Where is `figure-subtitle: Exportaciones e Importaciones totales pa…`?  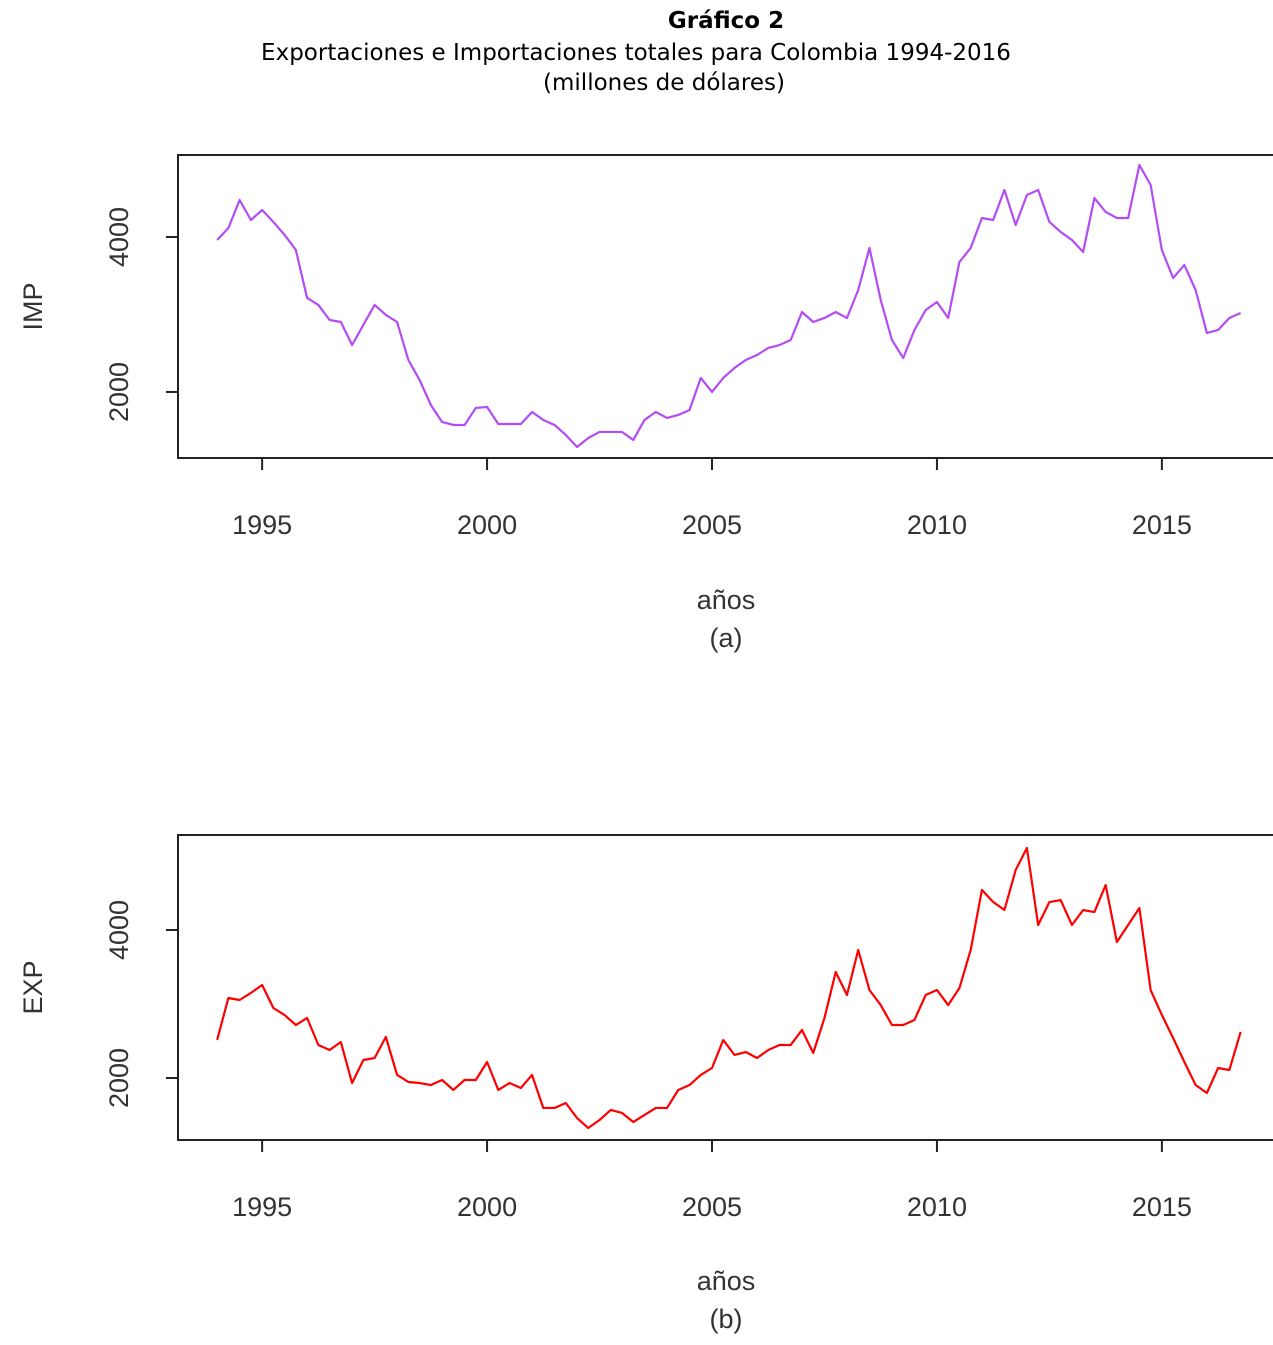
figure-subtitle: Exportaciones e Importaciones totales pa… is located at coordinates (636, 53).